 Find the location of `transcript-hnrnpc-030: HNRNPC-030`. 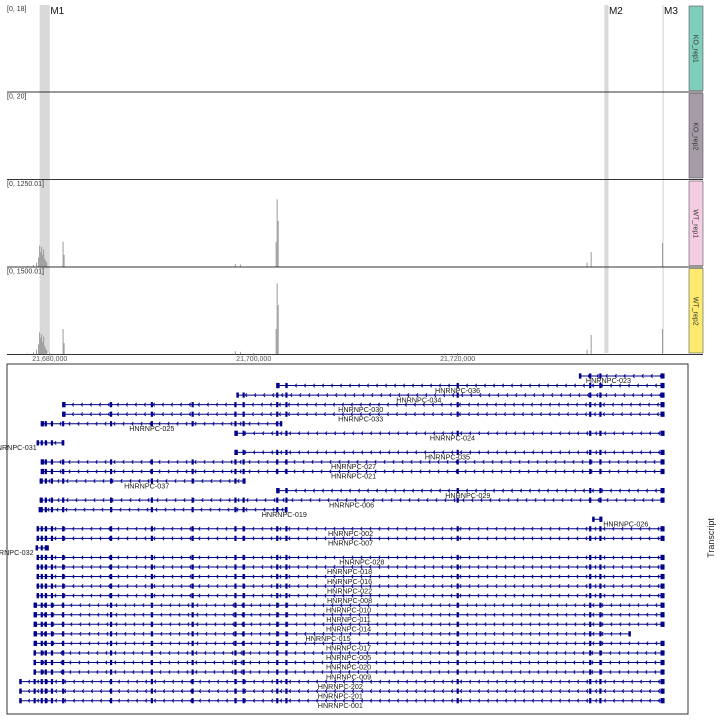

transcript-hnrnpc-030: HNRNPC-030 is located at coordinates (363, 408).